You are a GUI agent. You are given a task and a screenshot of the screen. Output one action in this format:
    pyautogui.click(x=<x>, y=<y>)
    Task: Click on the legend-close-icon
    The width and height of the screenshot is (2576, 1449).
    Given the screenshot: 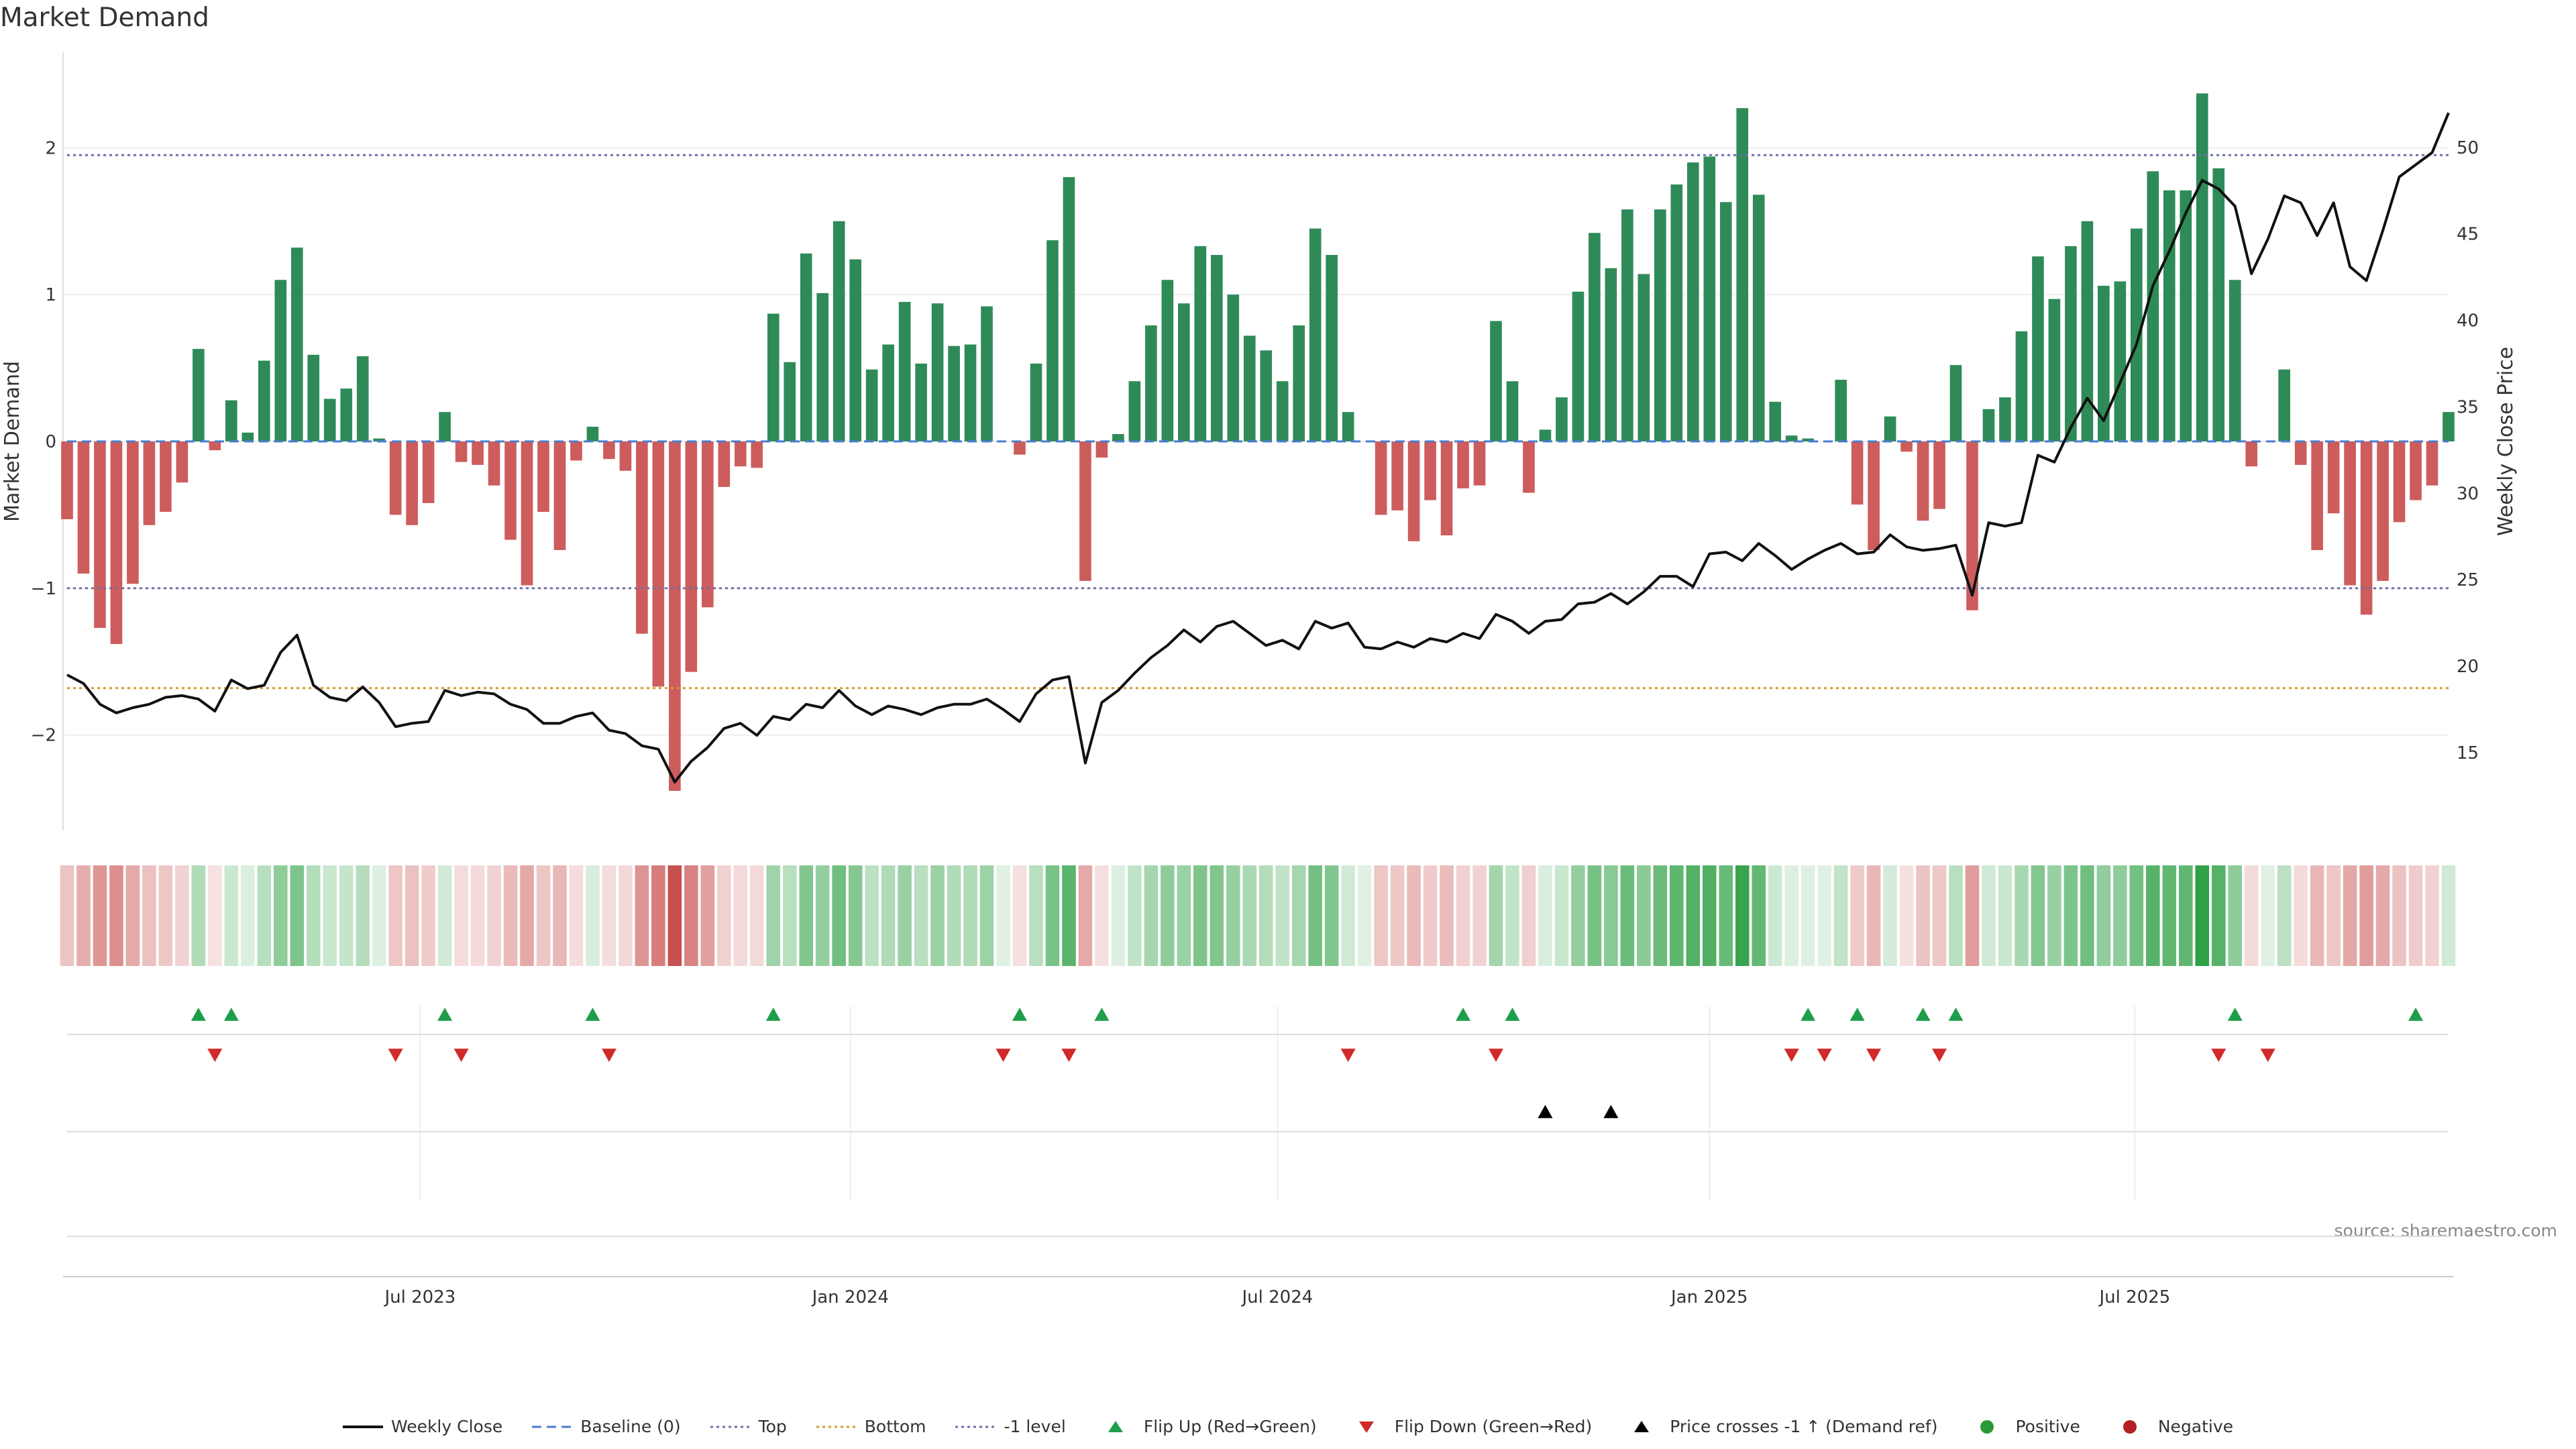 What is the action you would take?
    pyautogui.click(x=362, y=1426)
    